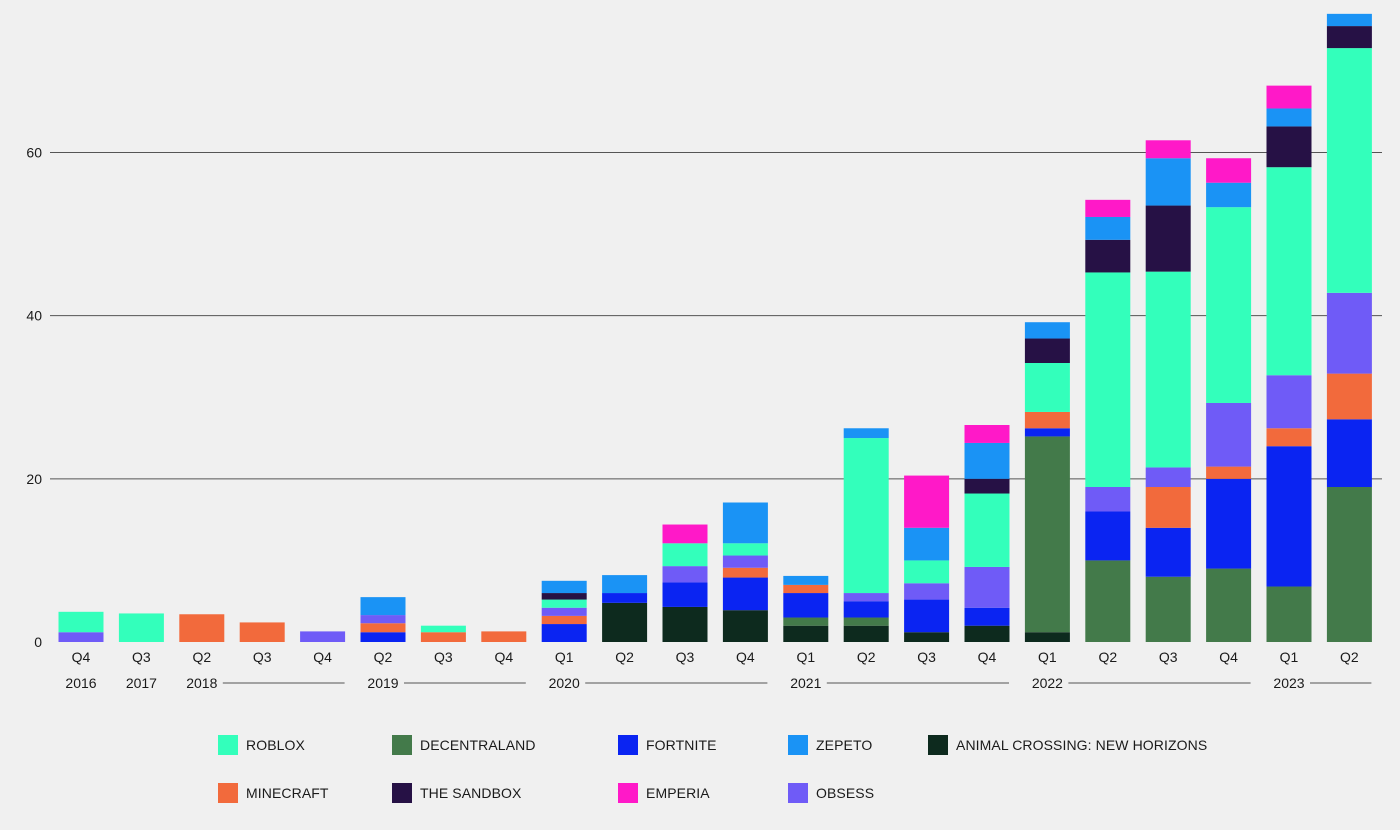  What do you see at coordinates (34, 479) in the screenshot?
I see `y-tick-label: 20` at bounding box center [34, 479].